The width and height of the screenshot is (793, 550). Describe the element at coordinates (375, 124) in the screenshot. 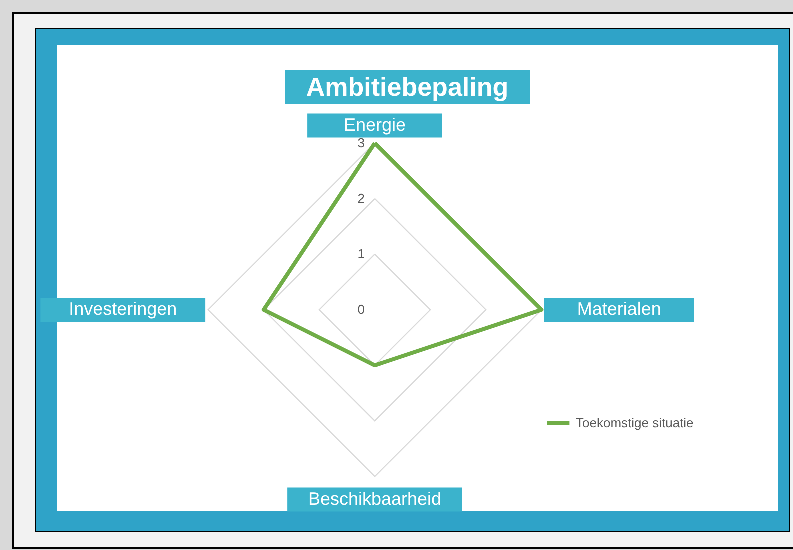

I see `spoke-label: Energie` at that location.